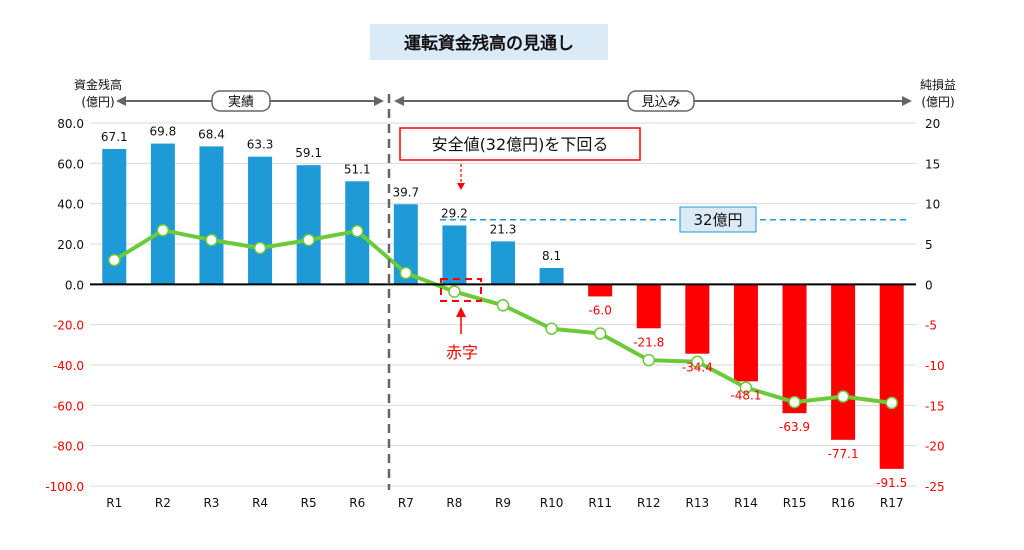 The width and height of the screenshot is (1024, 550). I want to click on bar-value-label: -34.4, so click(697, 368).